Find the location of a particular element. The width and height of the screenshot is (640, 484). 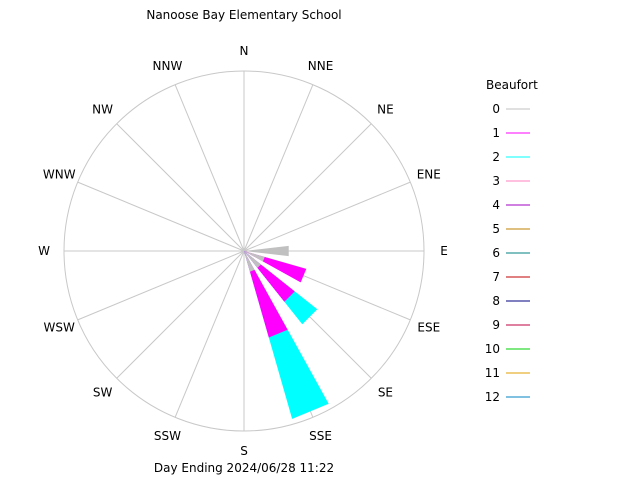

chart-title: Nanoose Bay Elementary School is located at coordinates (243, 15).